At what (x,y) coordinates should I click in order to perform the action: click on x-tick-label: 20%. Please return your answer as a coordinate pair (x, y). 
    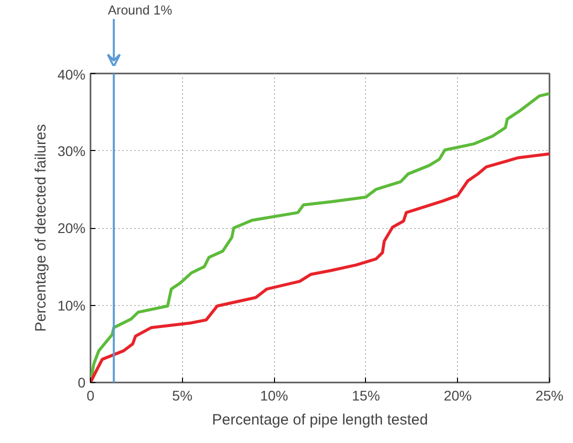
    Looking at the image, I should click on (458, 396).